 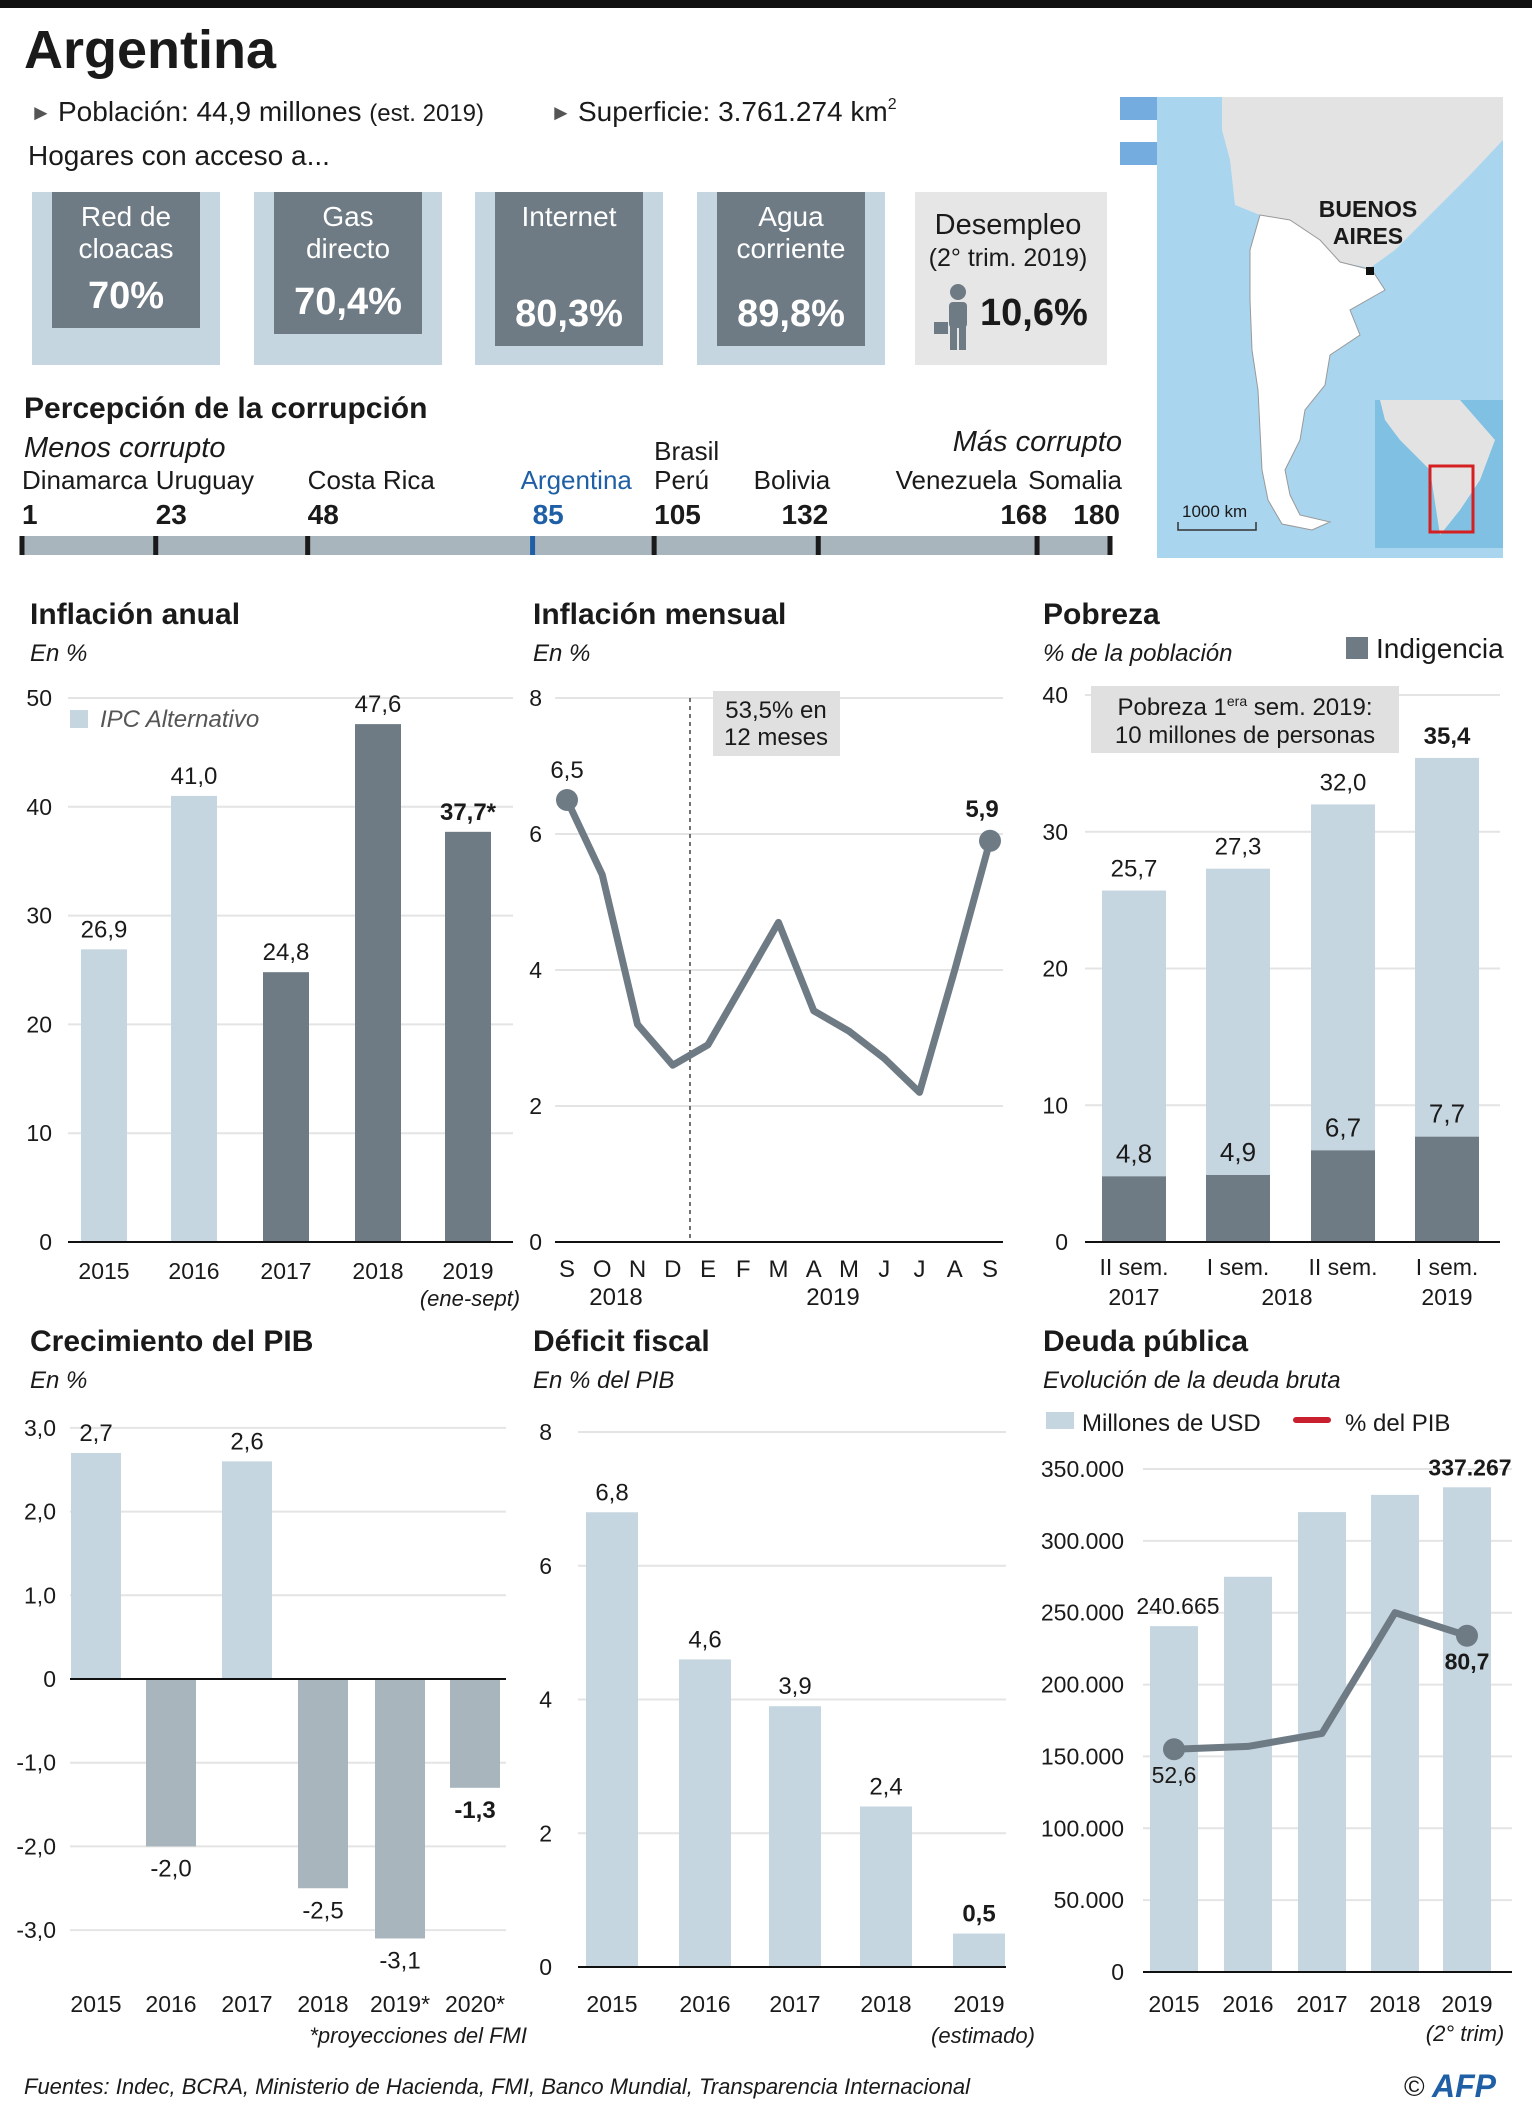 I want to click on more-corrupt-label: Más corrupto, so click(x=1037, y=442).